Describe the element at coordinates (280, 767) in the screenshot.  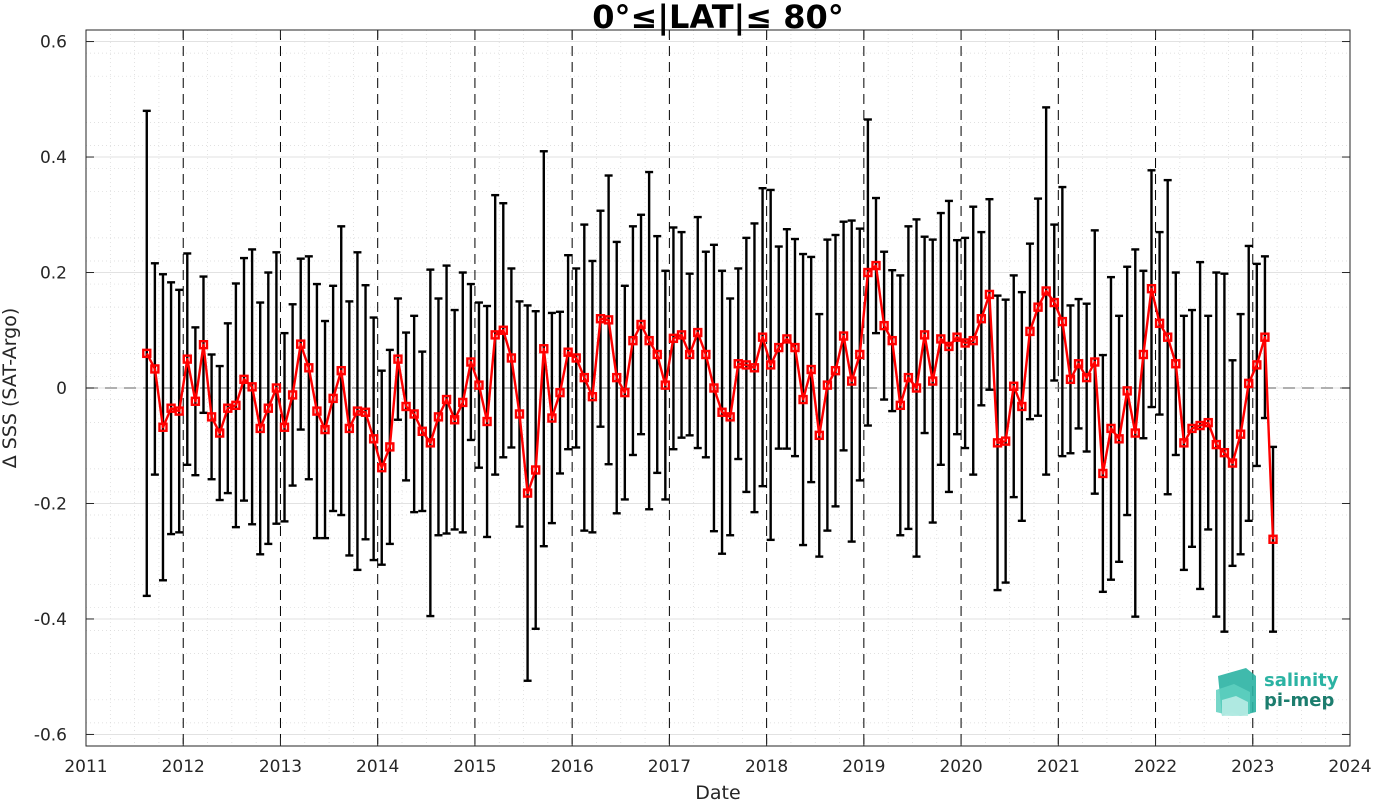
I see `x-tick-label: 2013` at that location.